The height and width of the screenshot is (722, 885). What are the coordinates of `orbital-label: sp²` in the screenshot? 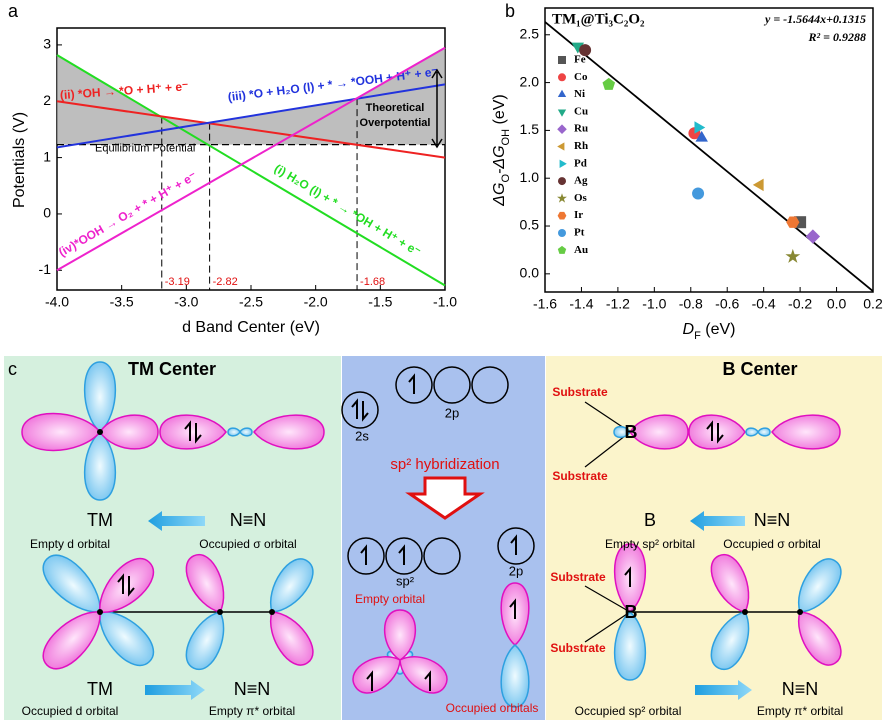 It's located at (405, 580).